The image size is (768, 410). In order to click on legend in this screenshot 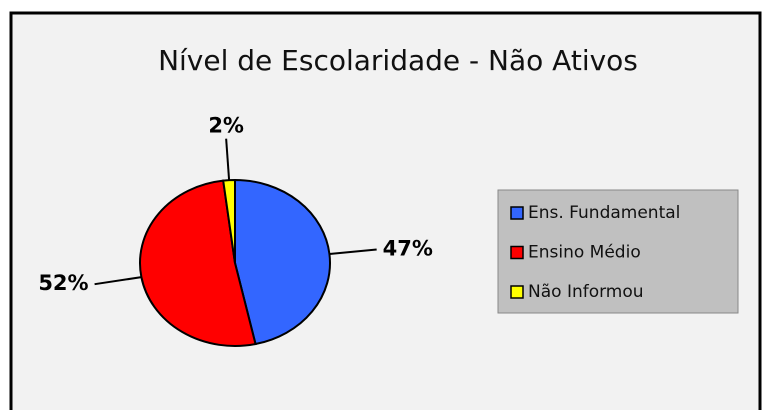, I will do `click(618, 251)`.